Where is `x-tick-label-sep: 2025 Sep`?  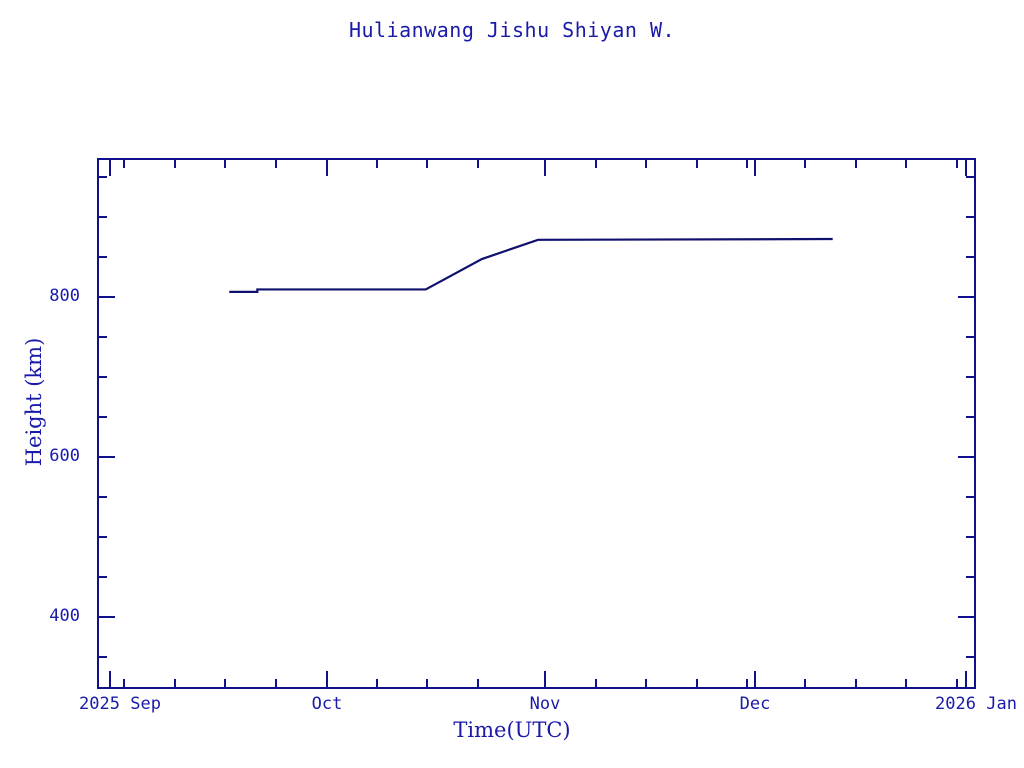 x-tick-label-sep: 2025 Sep is located at coordinates (120, 704).